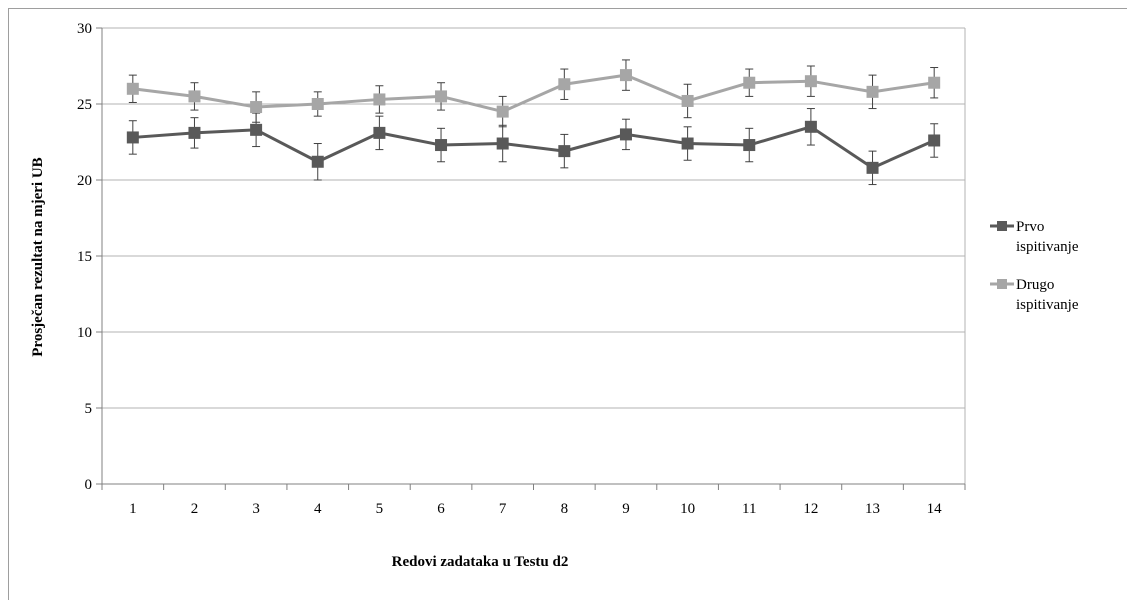  Describe the element at coordinates (441, 509) in the screenshot. I see `x-tick-label: 6` at that location.